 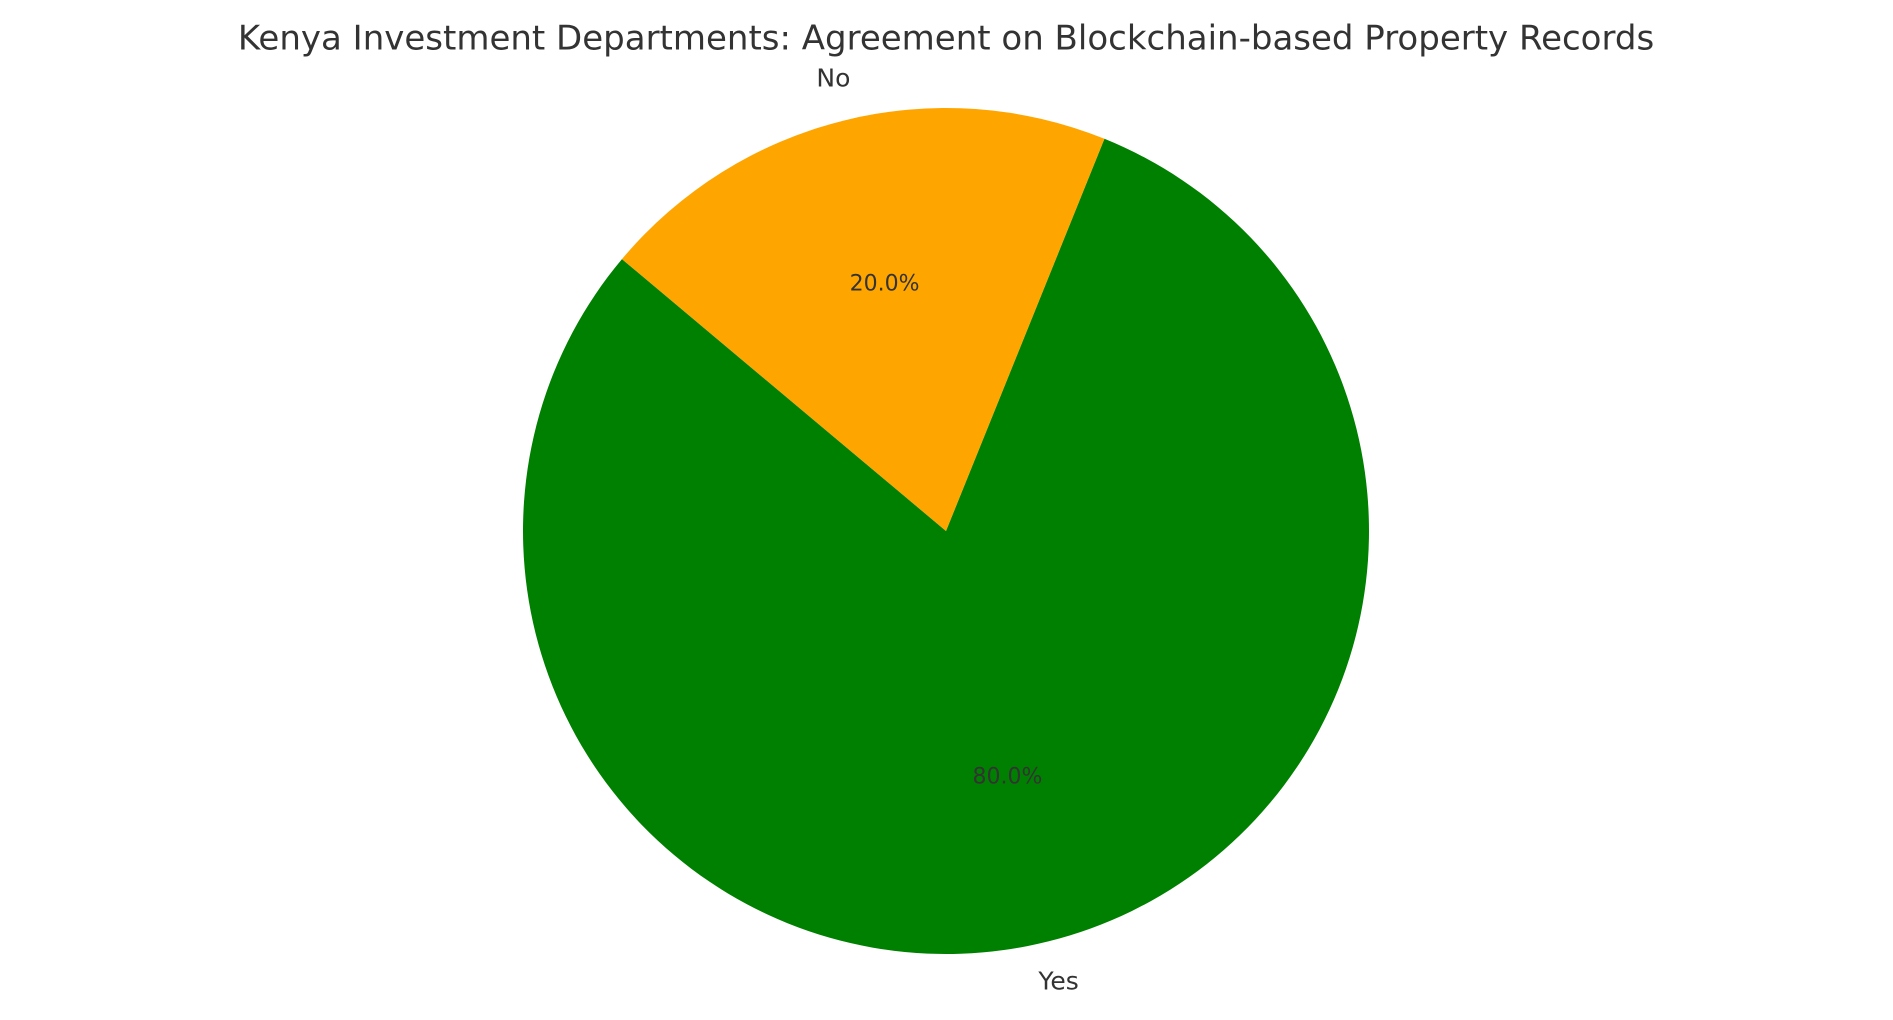 I want to click on slice-label: No, so click(x=833, y=78).